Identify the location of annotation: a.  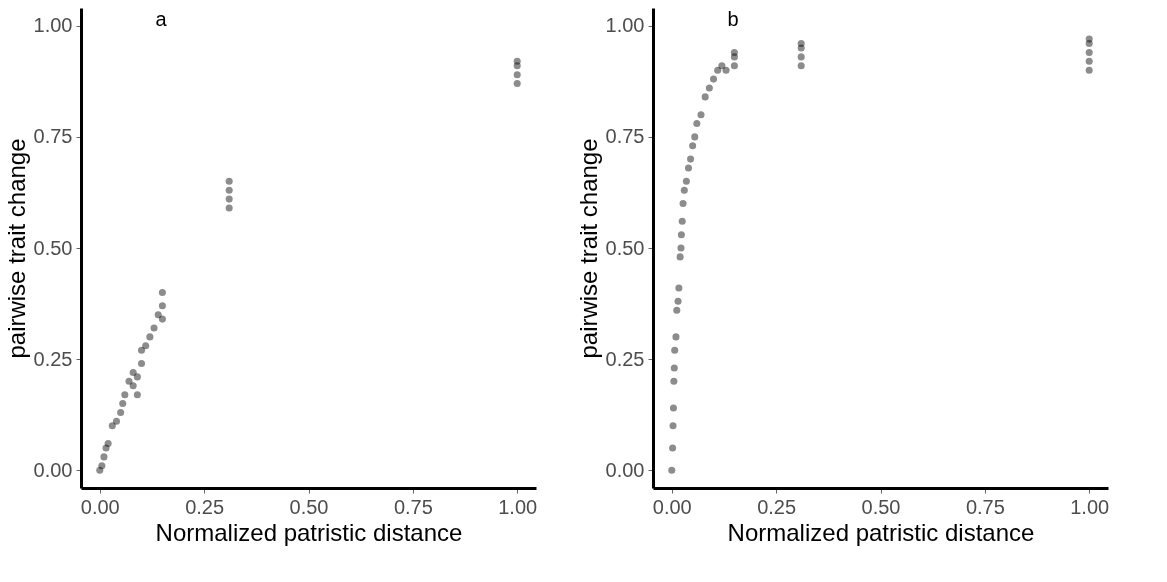
(161, 19).